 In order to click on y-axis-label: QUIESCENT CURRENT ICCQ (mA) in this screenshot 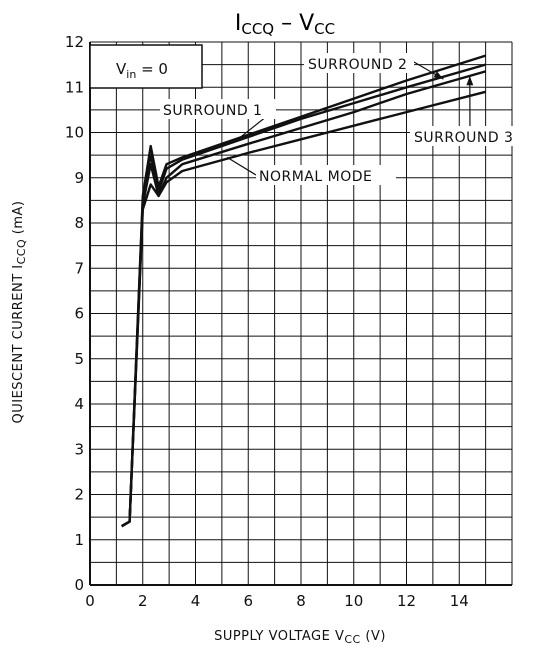, I will do `click(19, 311)`.